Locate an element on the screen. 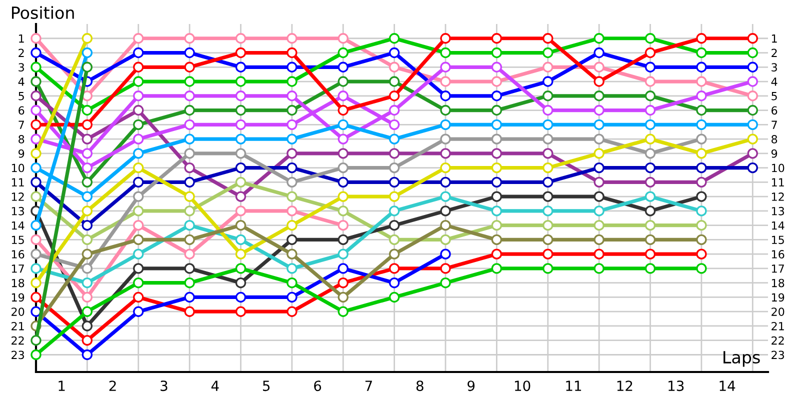 The image size is (800, 400). y-tick-label: 10 is located at coordinates (18, 168).